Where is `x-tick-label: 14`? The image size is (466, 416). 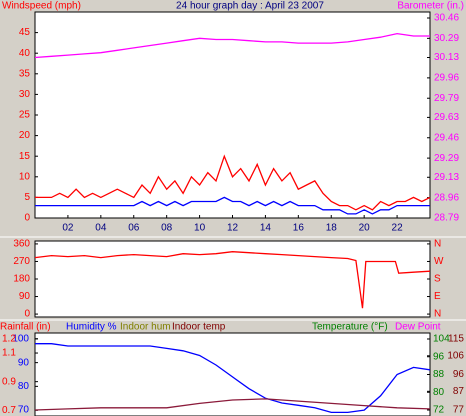
x-tick-label: 14 is located at coordinates (266, 228).